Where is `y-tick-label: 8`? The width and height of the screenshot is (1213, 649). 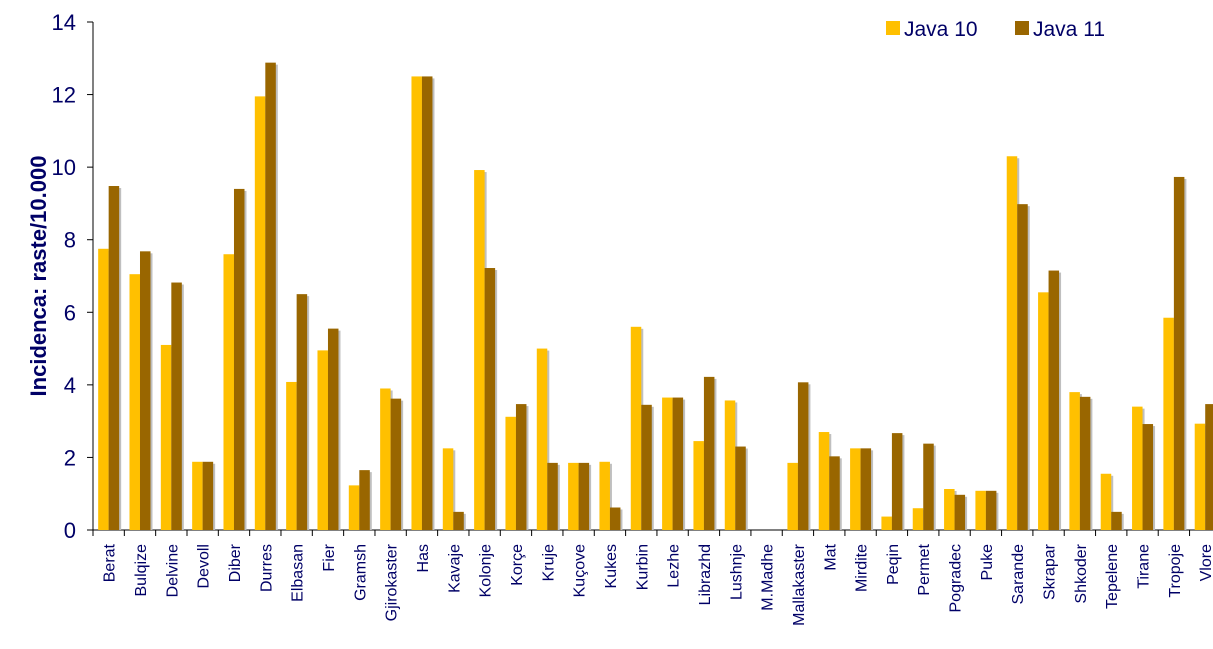
y-tick-label: 8 is located at coordinates (70, 240).